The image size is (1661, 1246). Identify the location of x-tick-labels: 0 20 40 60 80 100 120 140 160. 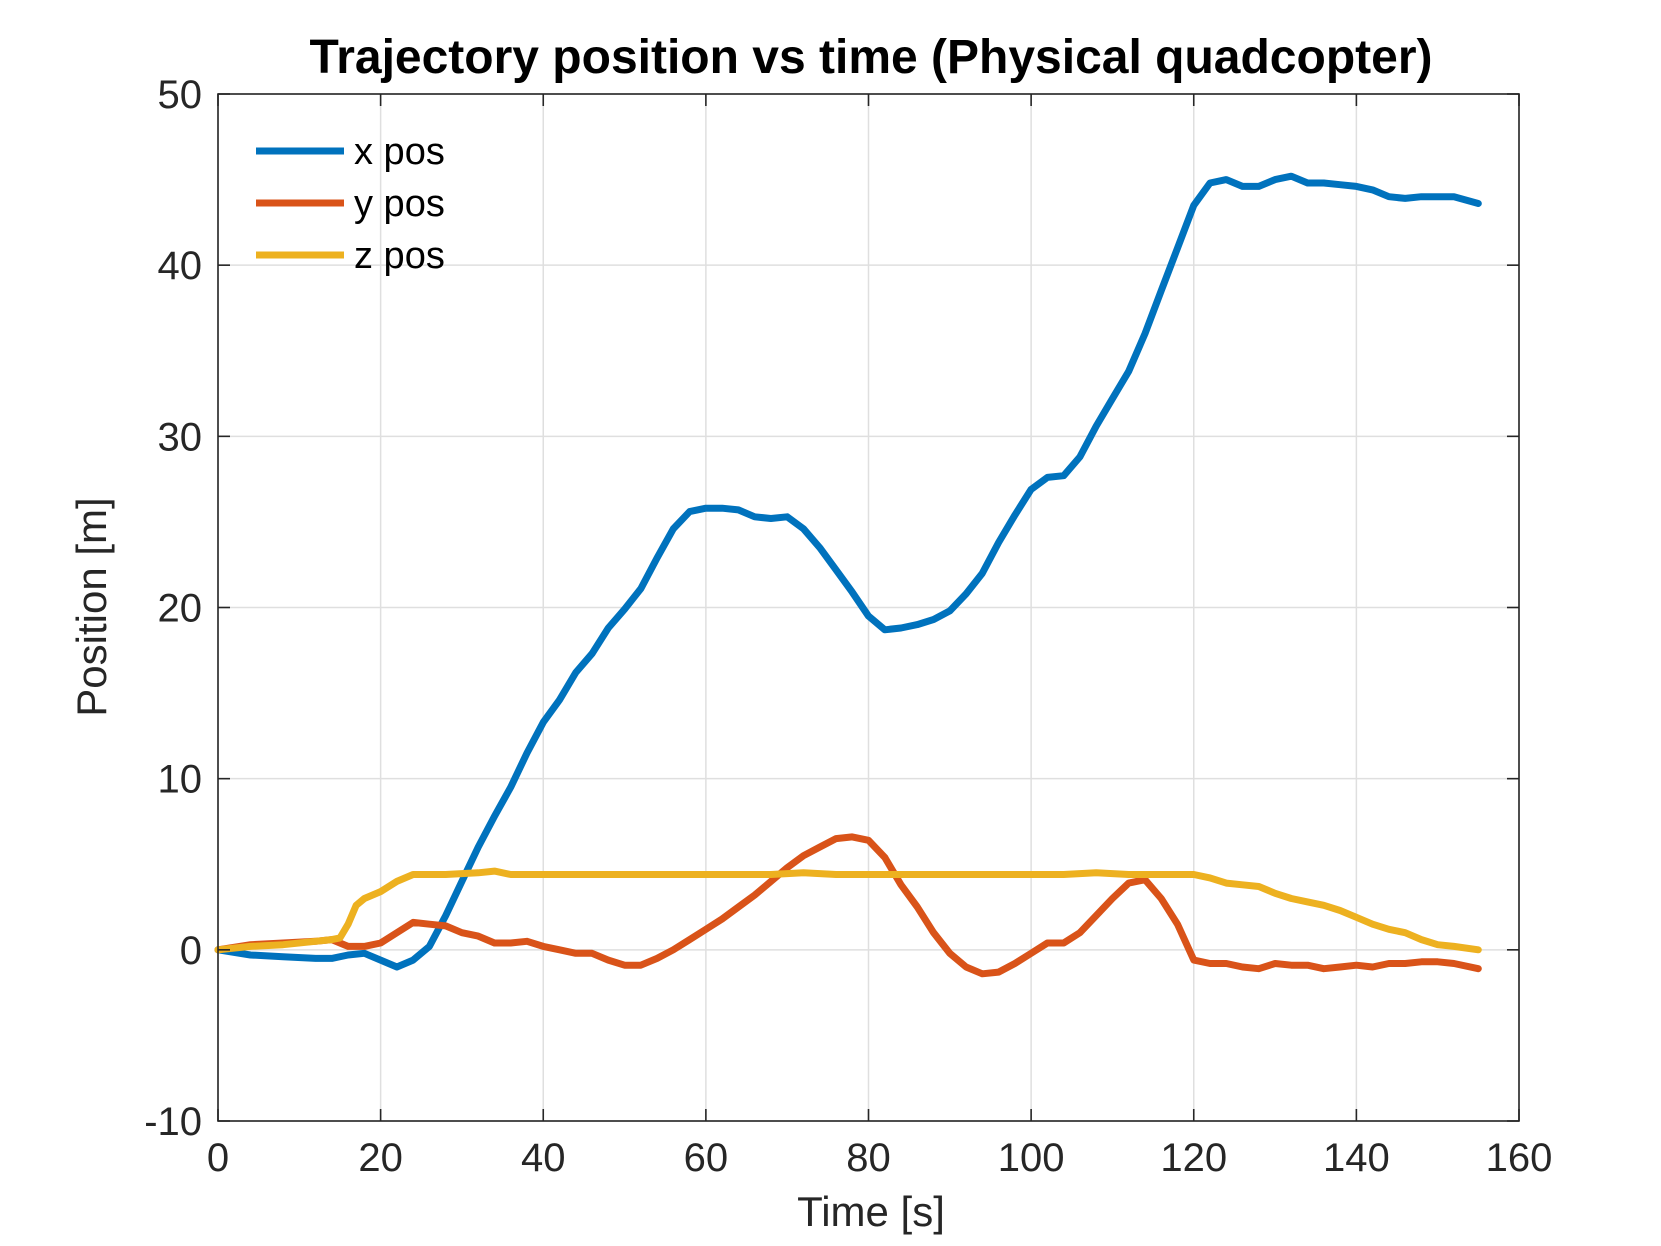
(880, 1158).